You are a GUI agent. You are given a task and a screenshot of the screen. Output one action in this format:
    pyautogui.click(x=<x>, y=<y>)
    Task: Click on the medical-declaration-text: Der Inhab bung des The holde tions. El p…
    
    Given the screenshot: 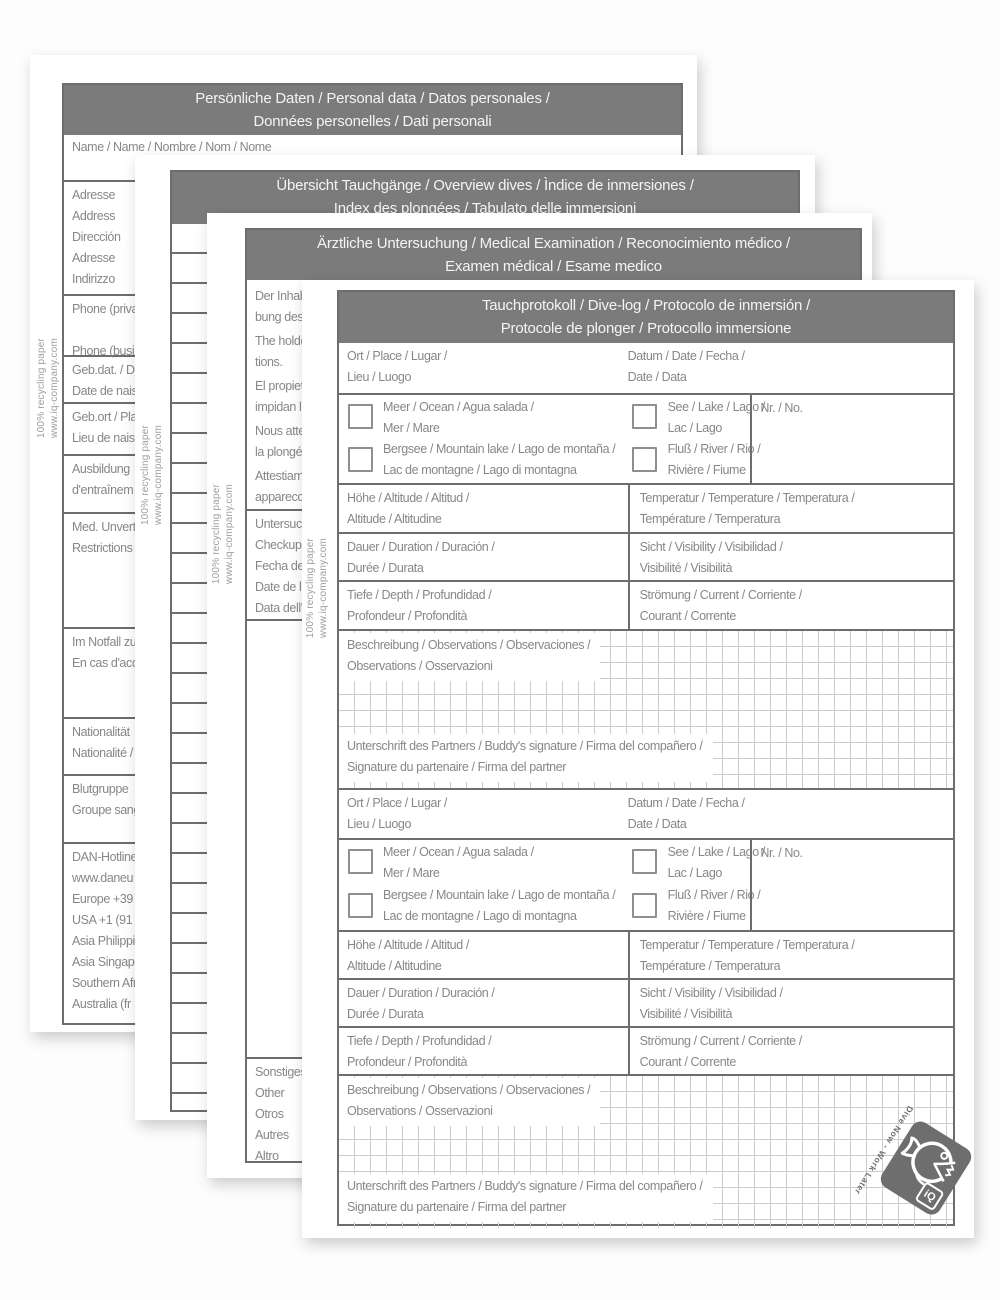 What is the action you would take?
    pyautogui.click(x=312, y=394)
    